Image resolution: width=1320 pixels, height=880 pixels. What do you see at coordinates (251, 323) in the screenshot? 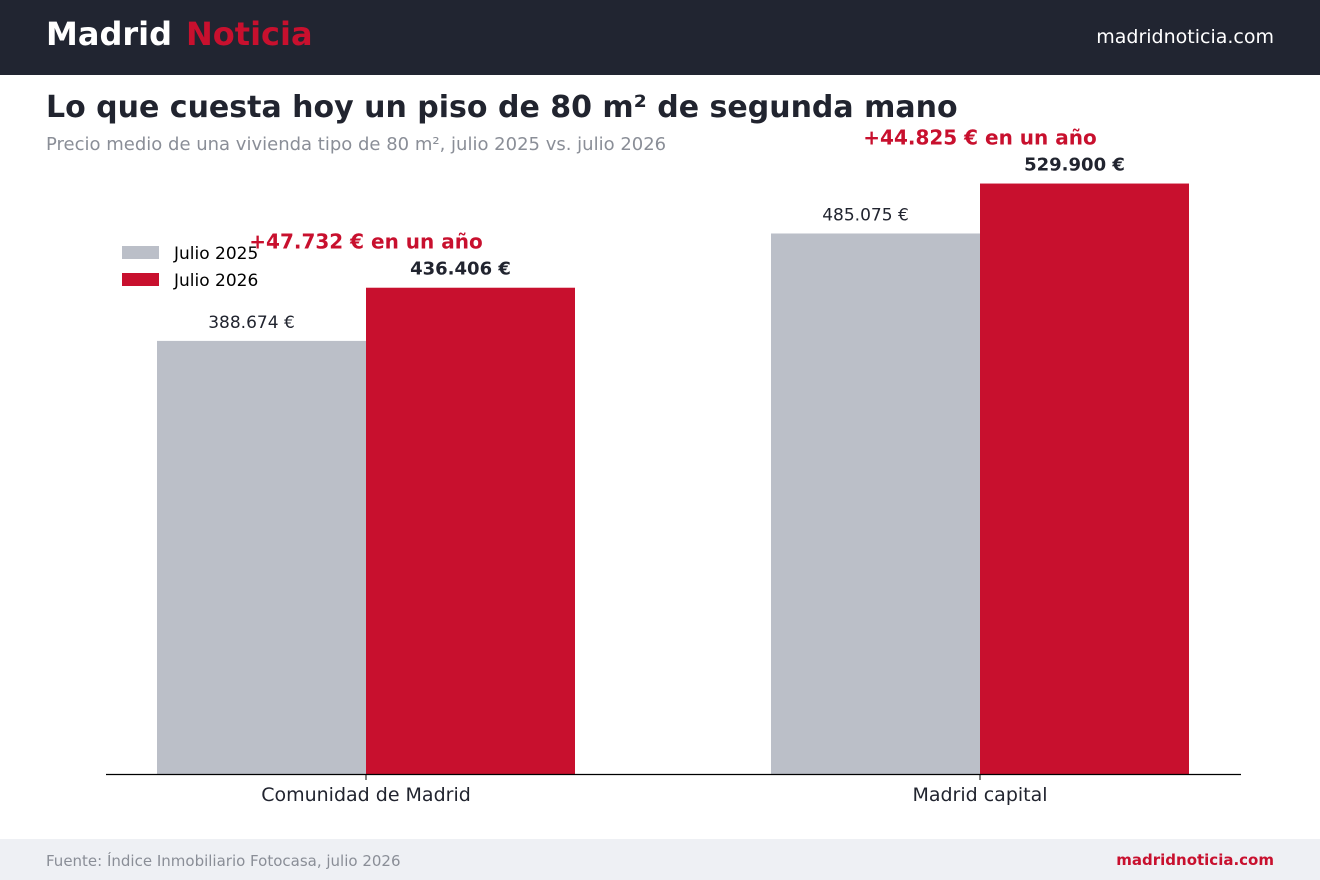
I see `bar-value-label: 388.674 €` at bounding box center [251, 323].